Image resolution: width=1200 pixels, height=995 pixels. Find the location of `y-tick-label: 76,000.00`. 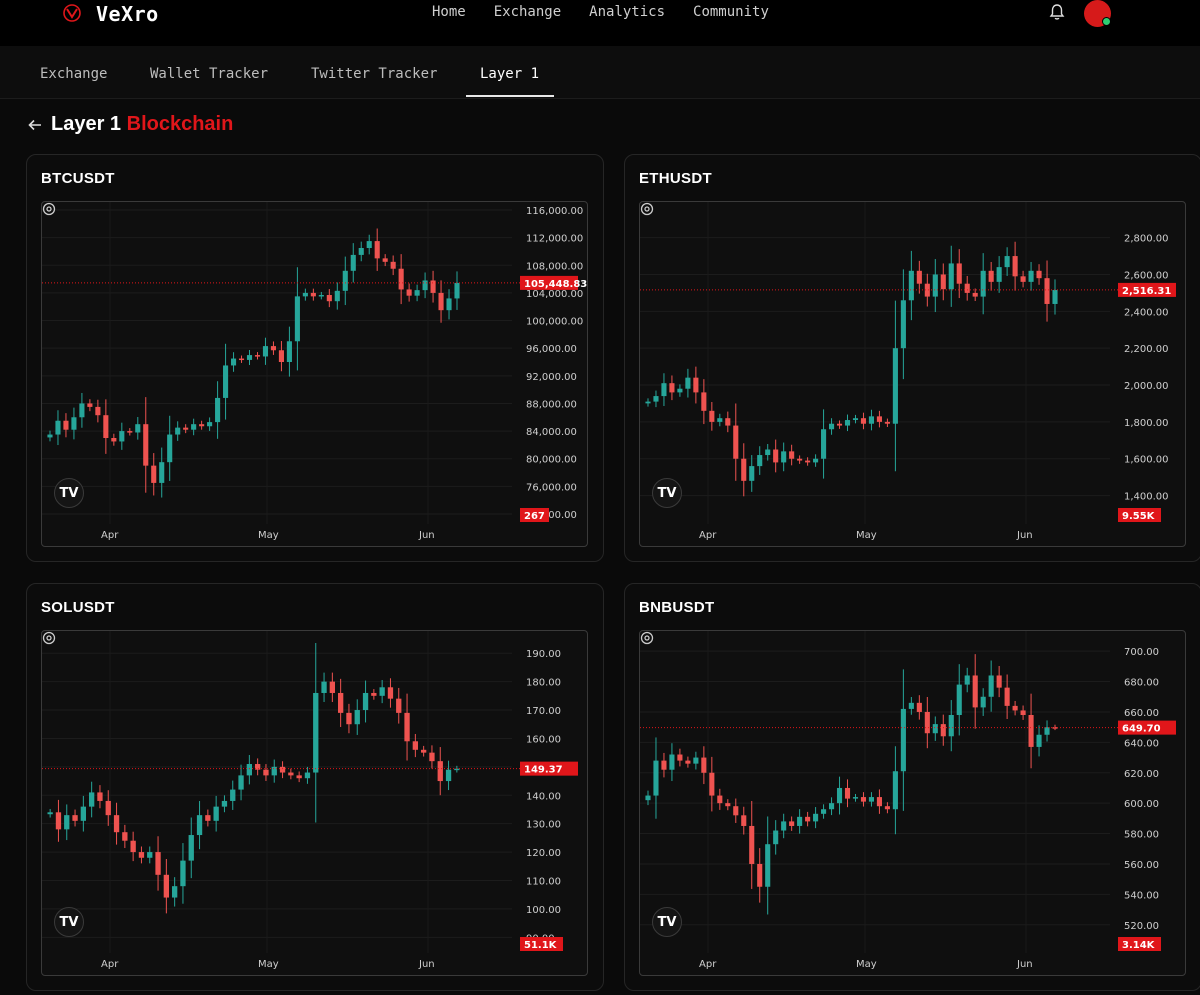

y-tick-label: 76,000.00 is located at coordinates (551, 487).